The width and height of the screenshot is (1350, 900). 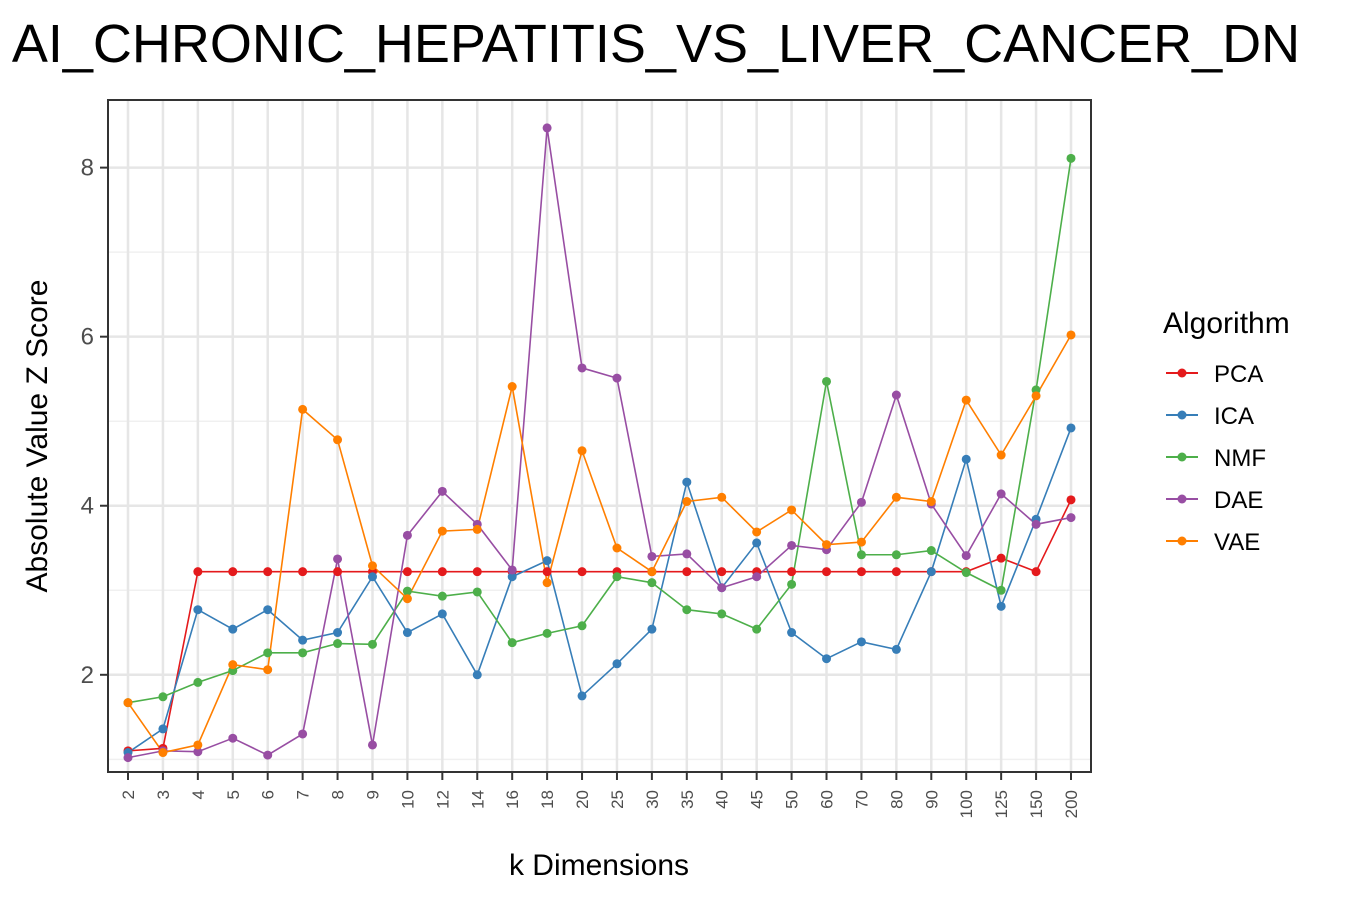 I want to click on x-tick-label: 14, so click(x=477, y=799).